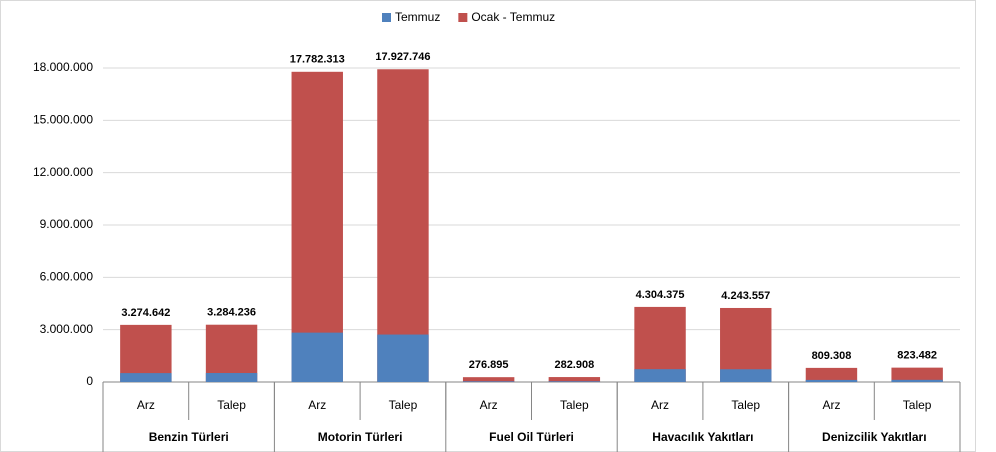  What do you see at coordinates (317, 60) in the screenshot?
I see `data-label: 17.782.313` at bounding box center [317, 60].